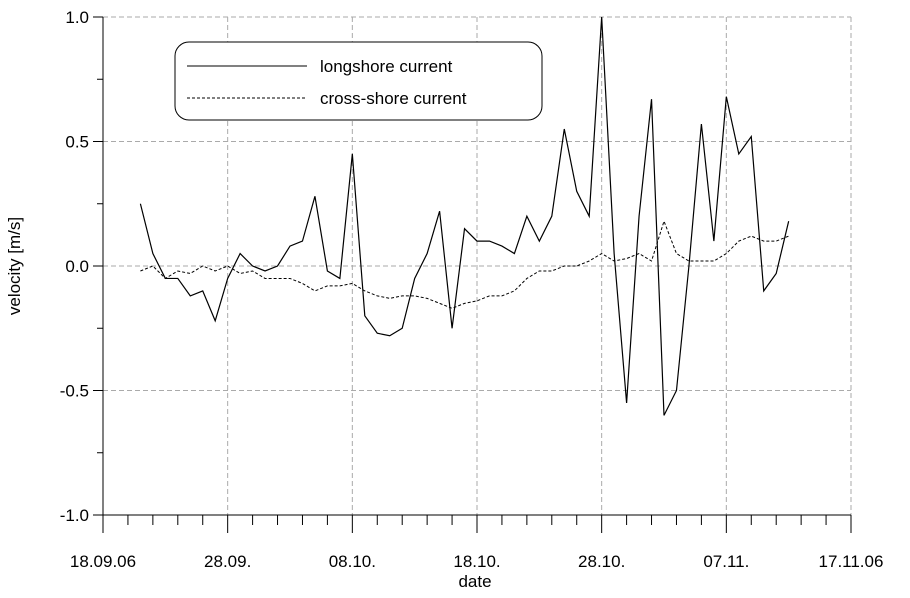  What do you see at coordinates (464, 264) in the screenshot?
I see `series-line` at bounding box center [464, 264].